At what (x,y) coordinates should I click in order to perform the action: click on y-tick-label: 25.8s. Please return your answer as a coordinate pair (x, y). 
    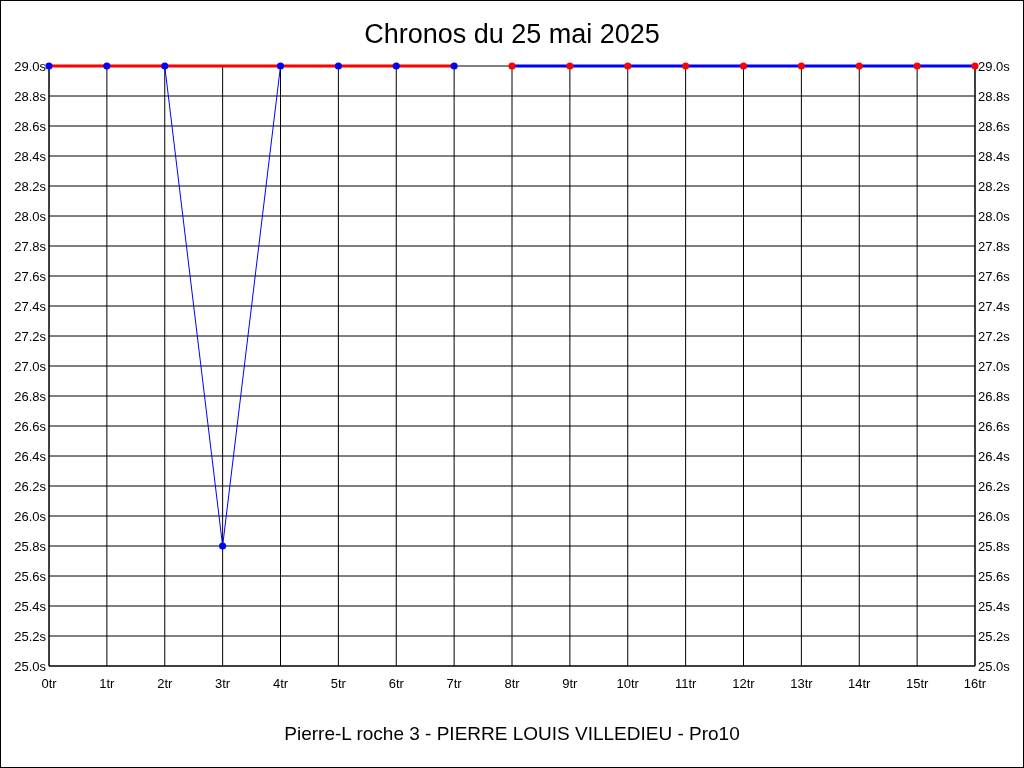
    Looking at the image, I should click on (30, 546).